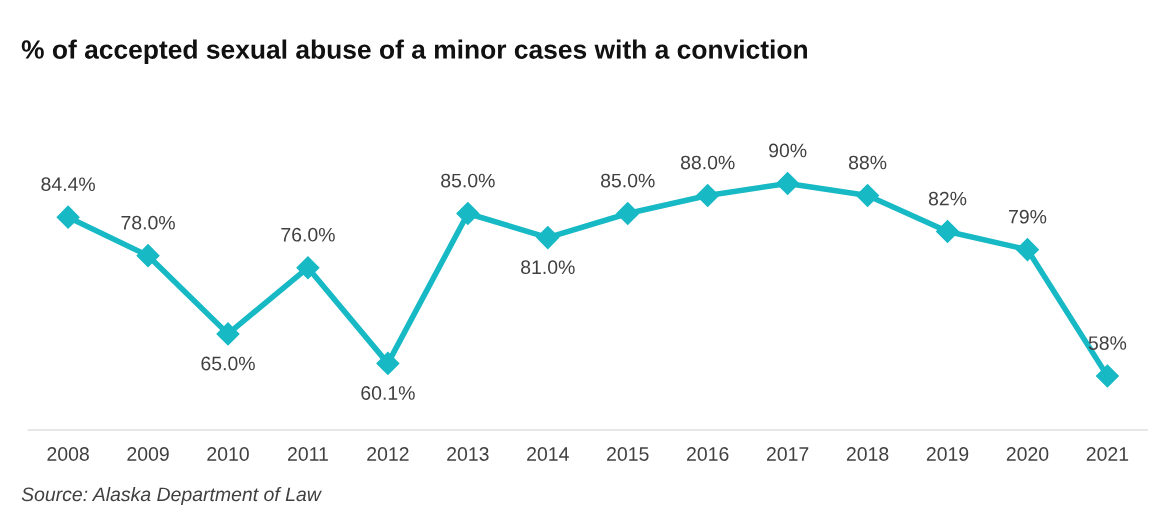  I want to click on x-tick-label: 2011, so click(308, 454).